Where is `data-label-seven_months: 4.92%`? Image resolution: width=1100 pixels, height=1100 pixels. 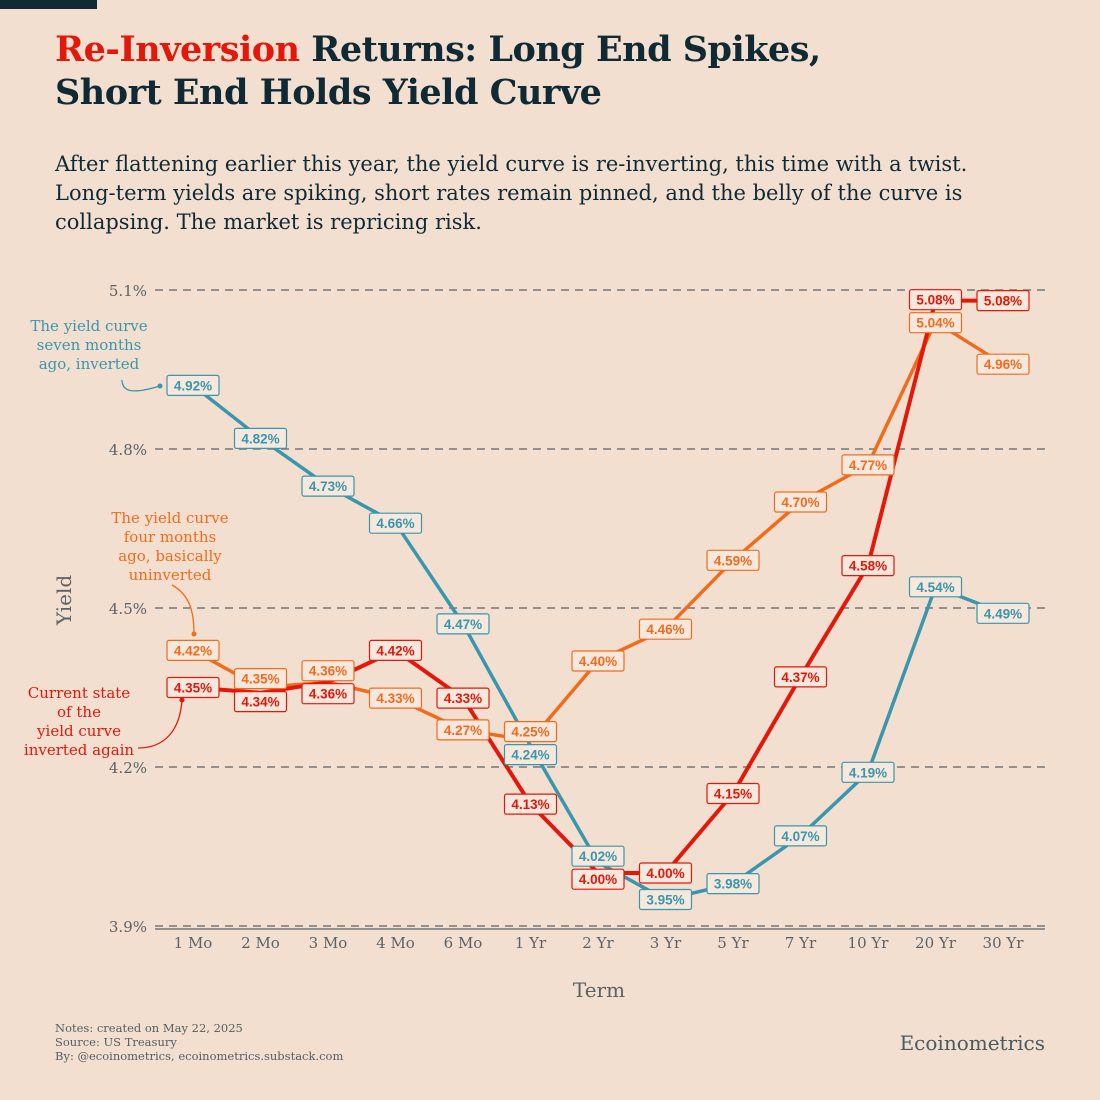
data-label-seven_months: 4.92% is located at coordinates (193, 385).